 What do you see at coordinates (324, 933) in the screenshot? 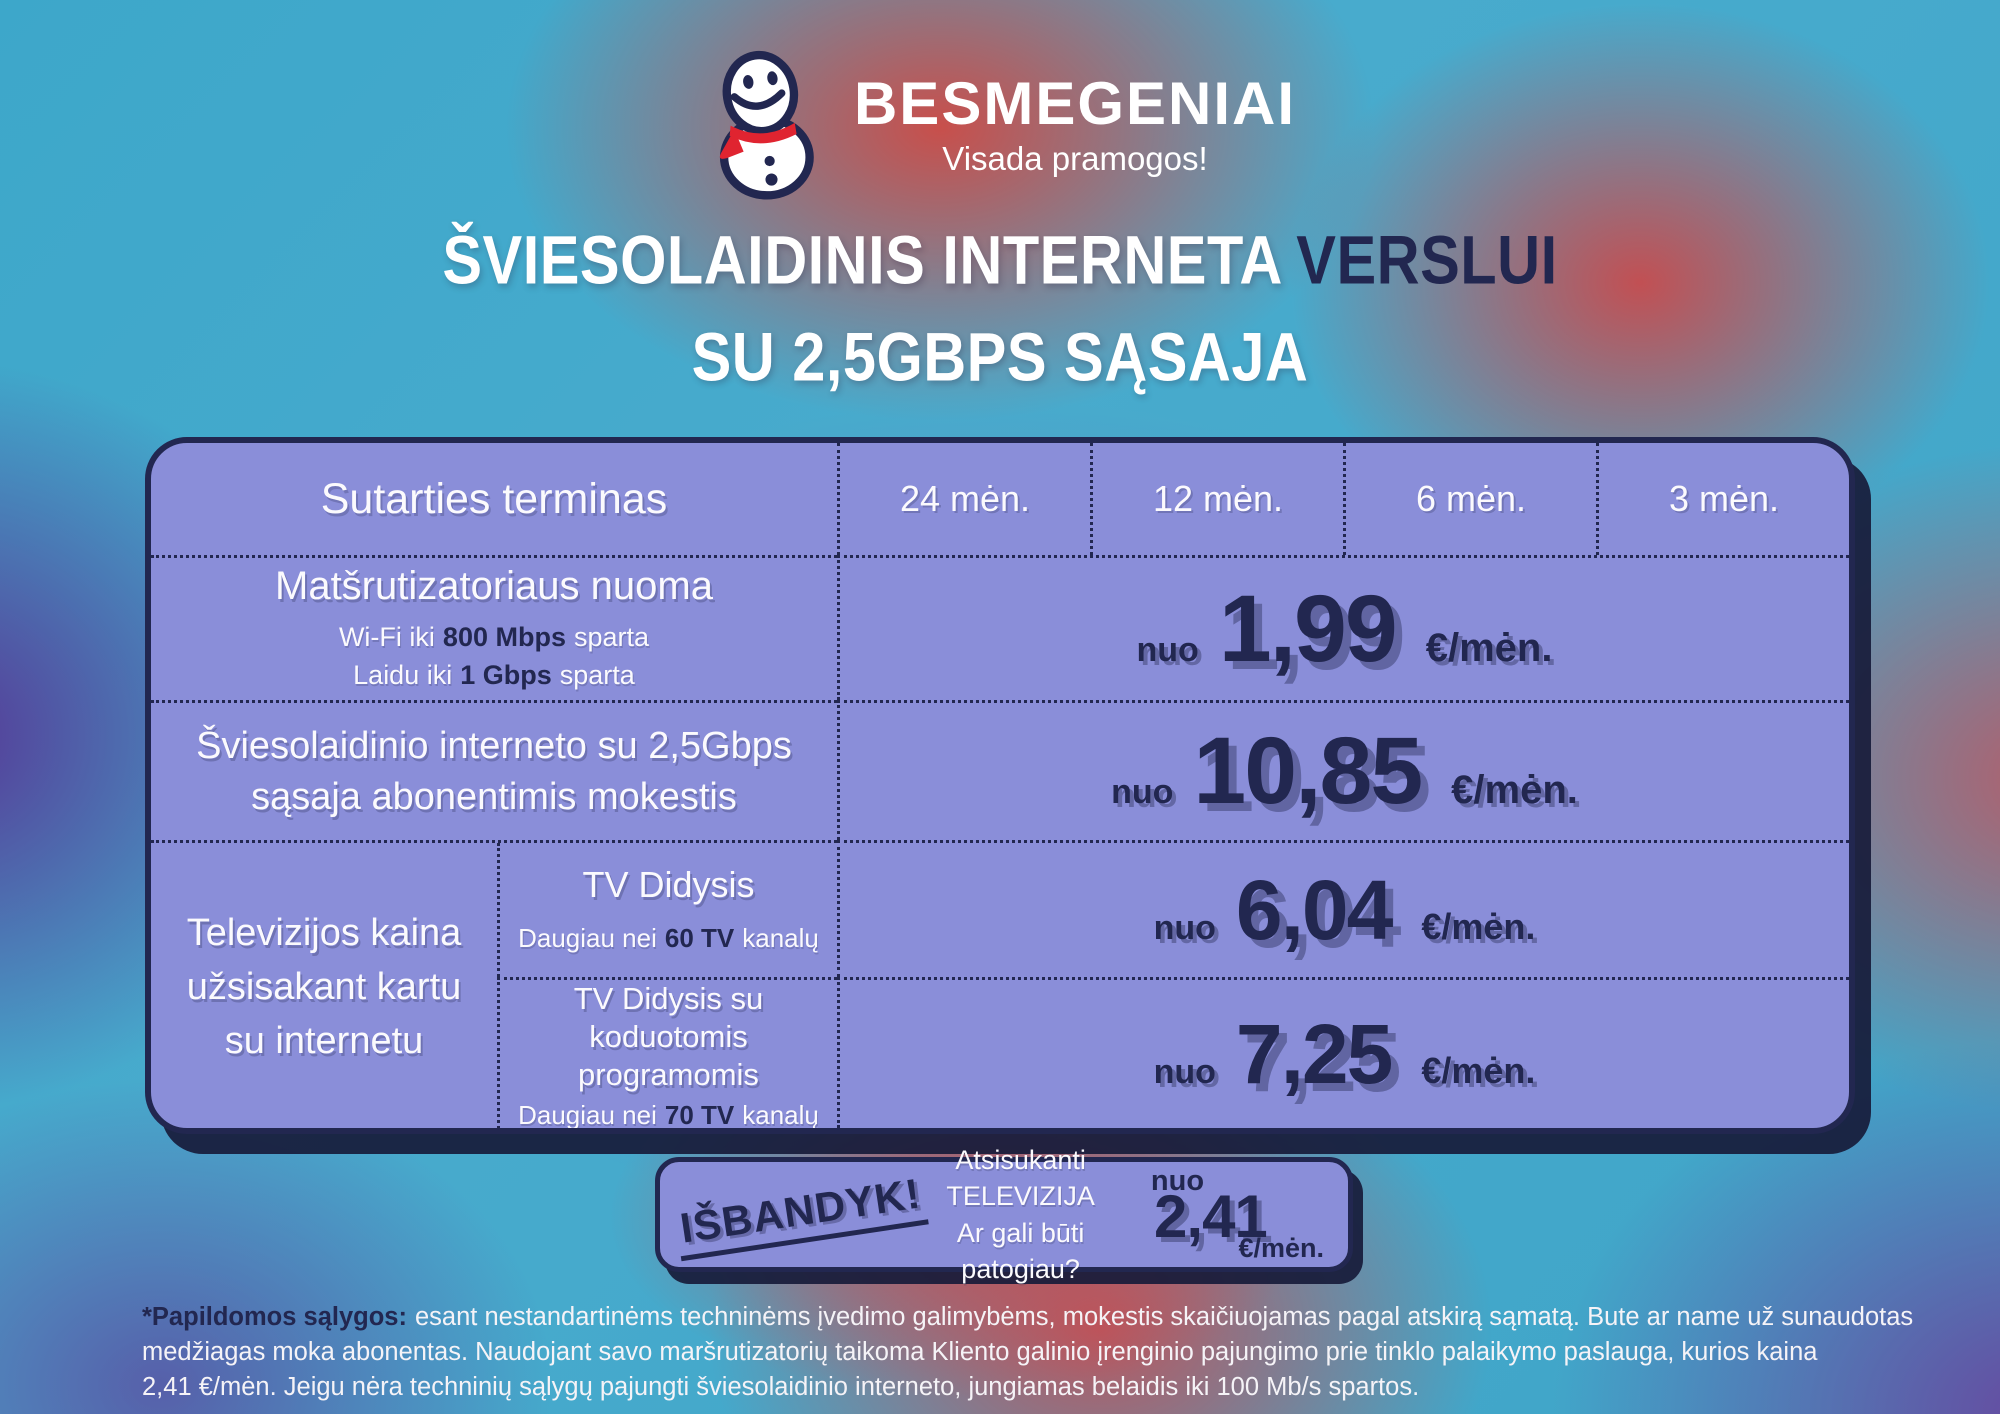
I see `tv-label-line1: Televizijos kaina` at bounding box center [324, 933].